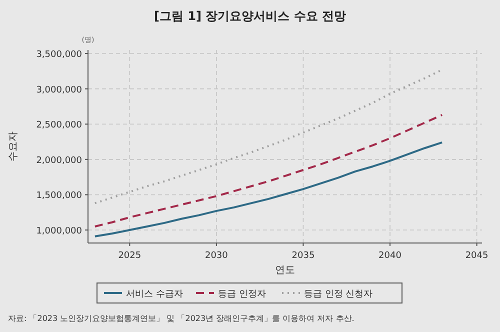 This screenshot has width=500, height=332. Describe the element at coordinates (242, 295) in the screenshot. I see `legend-label: 등급 인정자` at that location.